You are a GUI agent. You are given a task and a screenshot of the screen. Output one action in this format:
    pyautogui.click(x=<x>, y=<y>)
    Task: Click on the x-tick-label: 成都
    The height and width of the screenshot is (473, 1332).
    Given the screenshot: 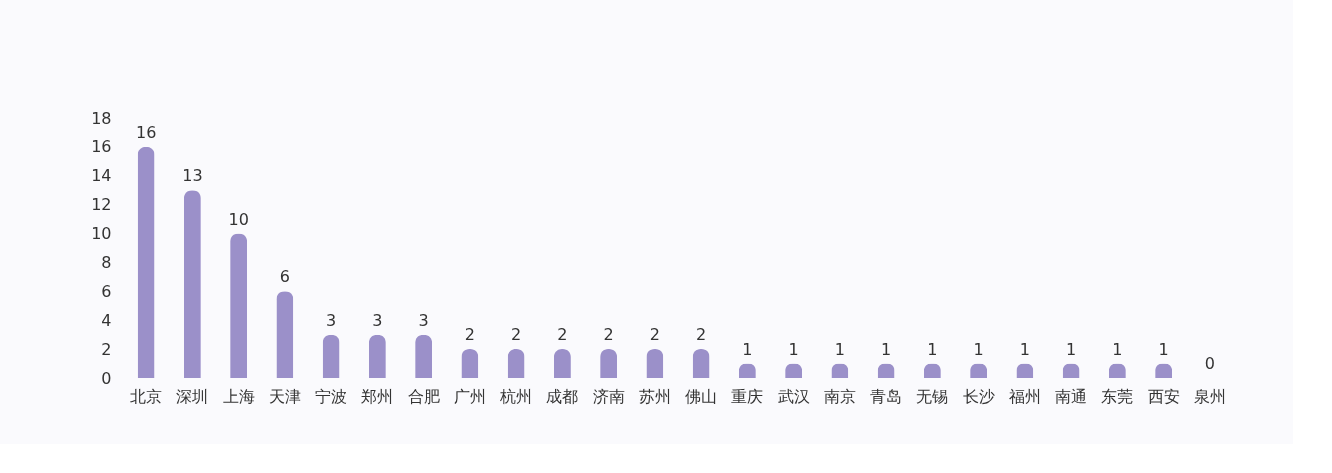 What is the action you would take?
    pyautogui.click(x=562, y=396)
    